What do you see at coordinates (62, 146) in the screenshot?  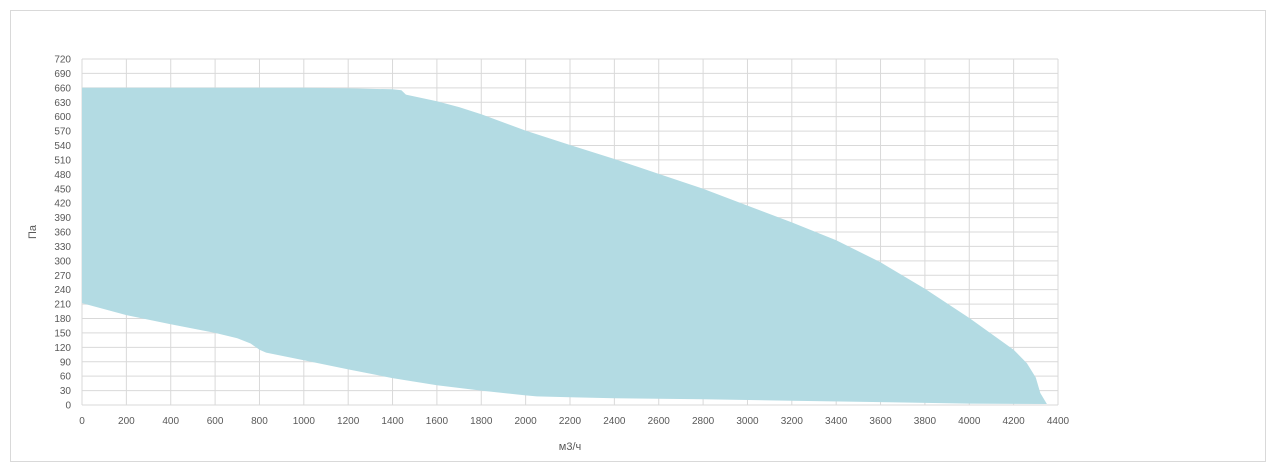 I see `y-tick-label: 540` at bounding box center [62, 146].